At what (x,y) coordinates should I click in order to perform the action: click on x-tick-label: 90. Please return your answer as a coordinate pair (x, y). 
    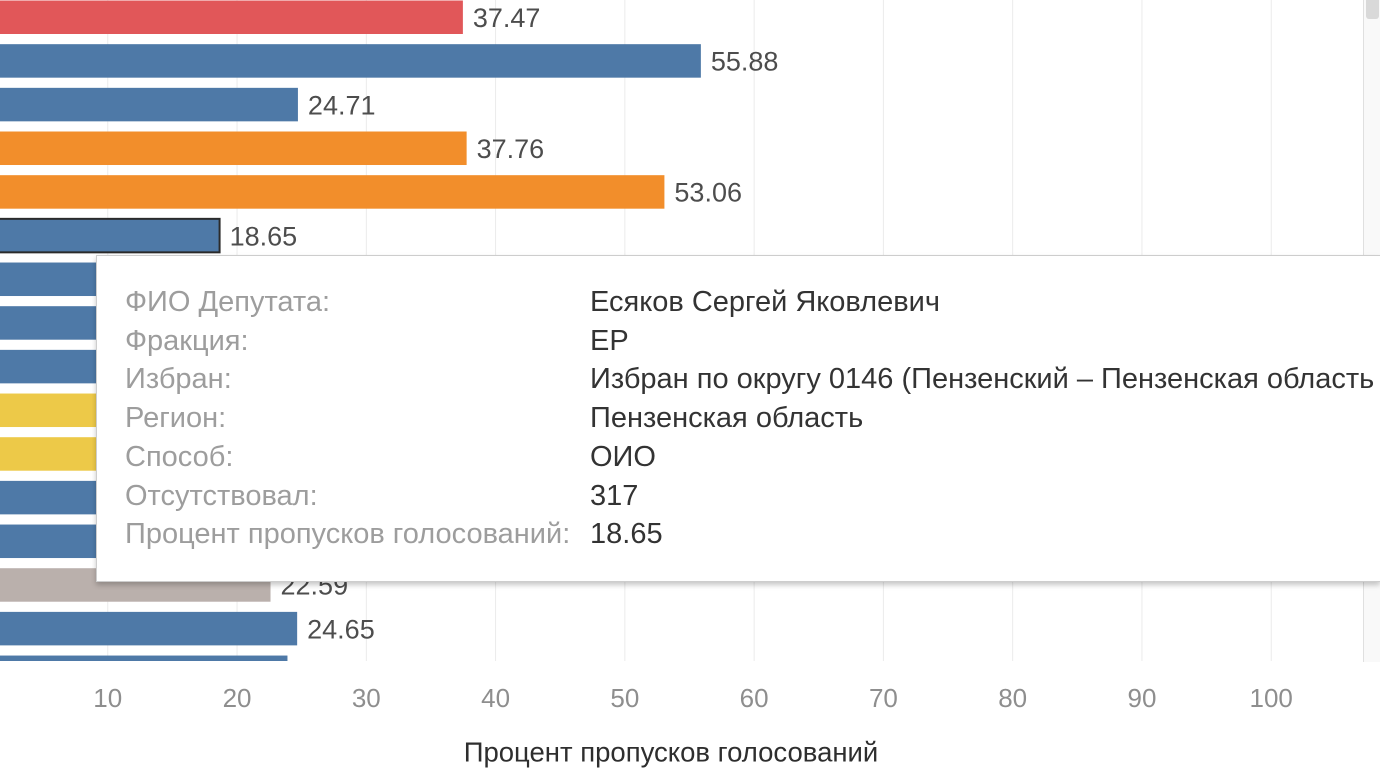
    Looking at the image, I should click on (1141, 698).